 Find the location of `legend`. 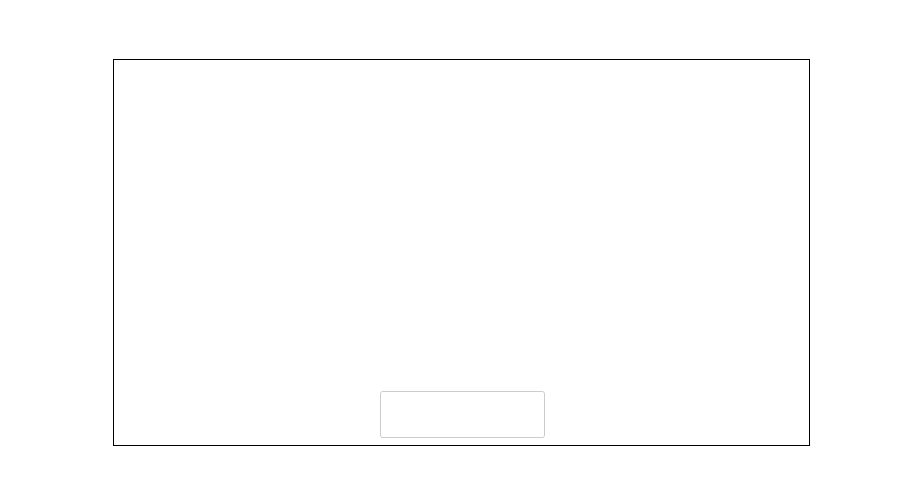

legend is located at coordinates (462, 414).